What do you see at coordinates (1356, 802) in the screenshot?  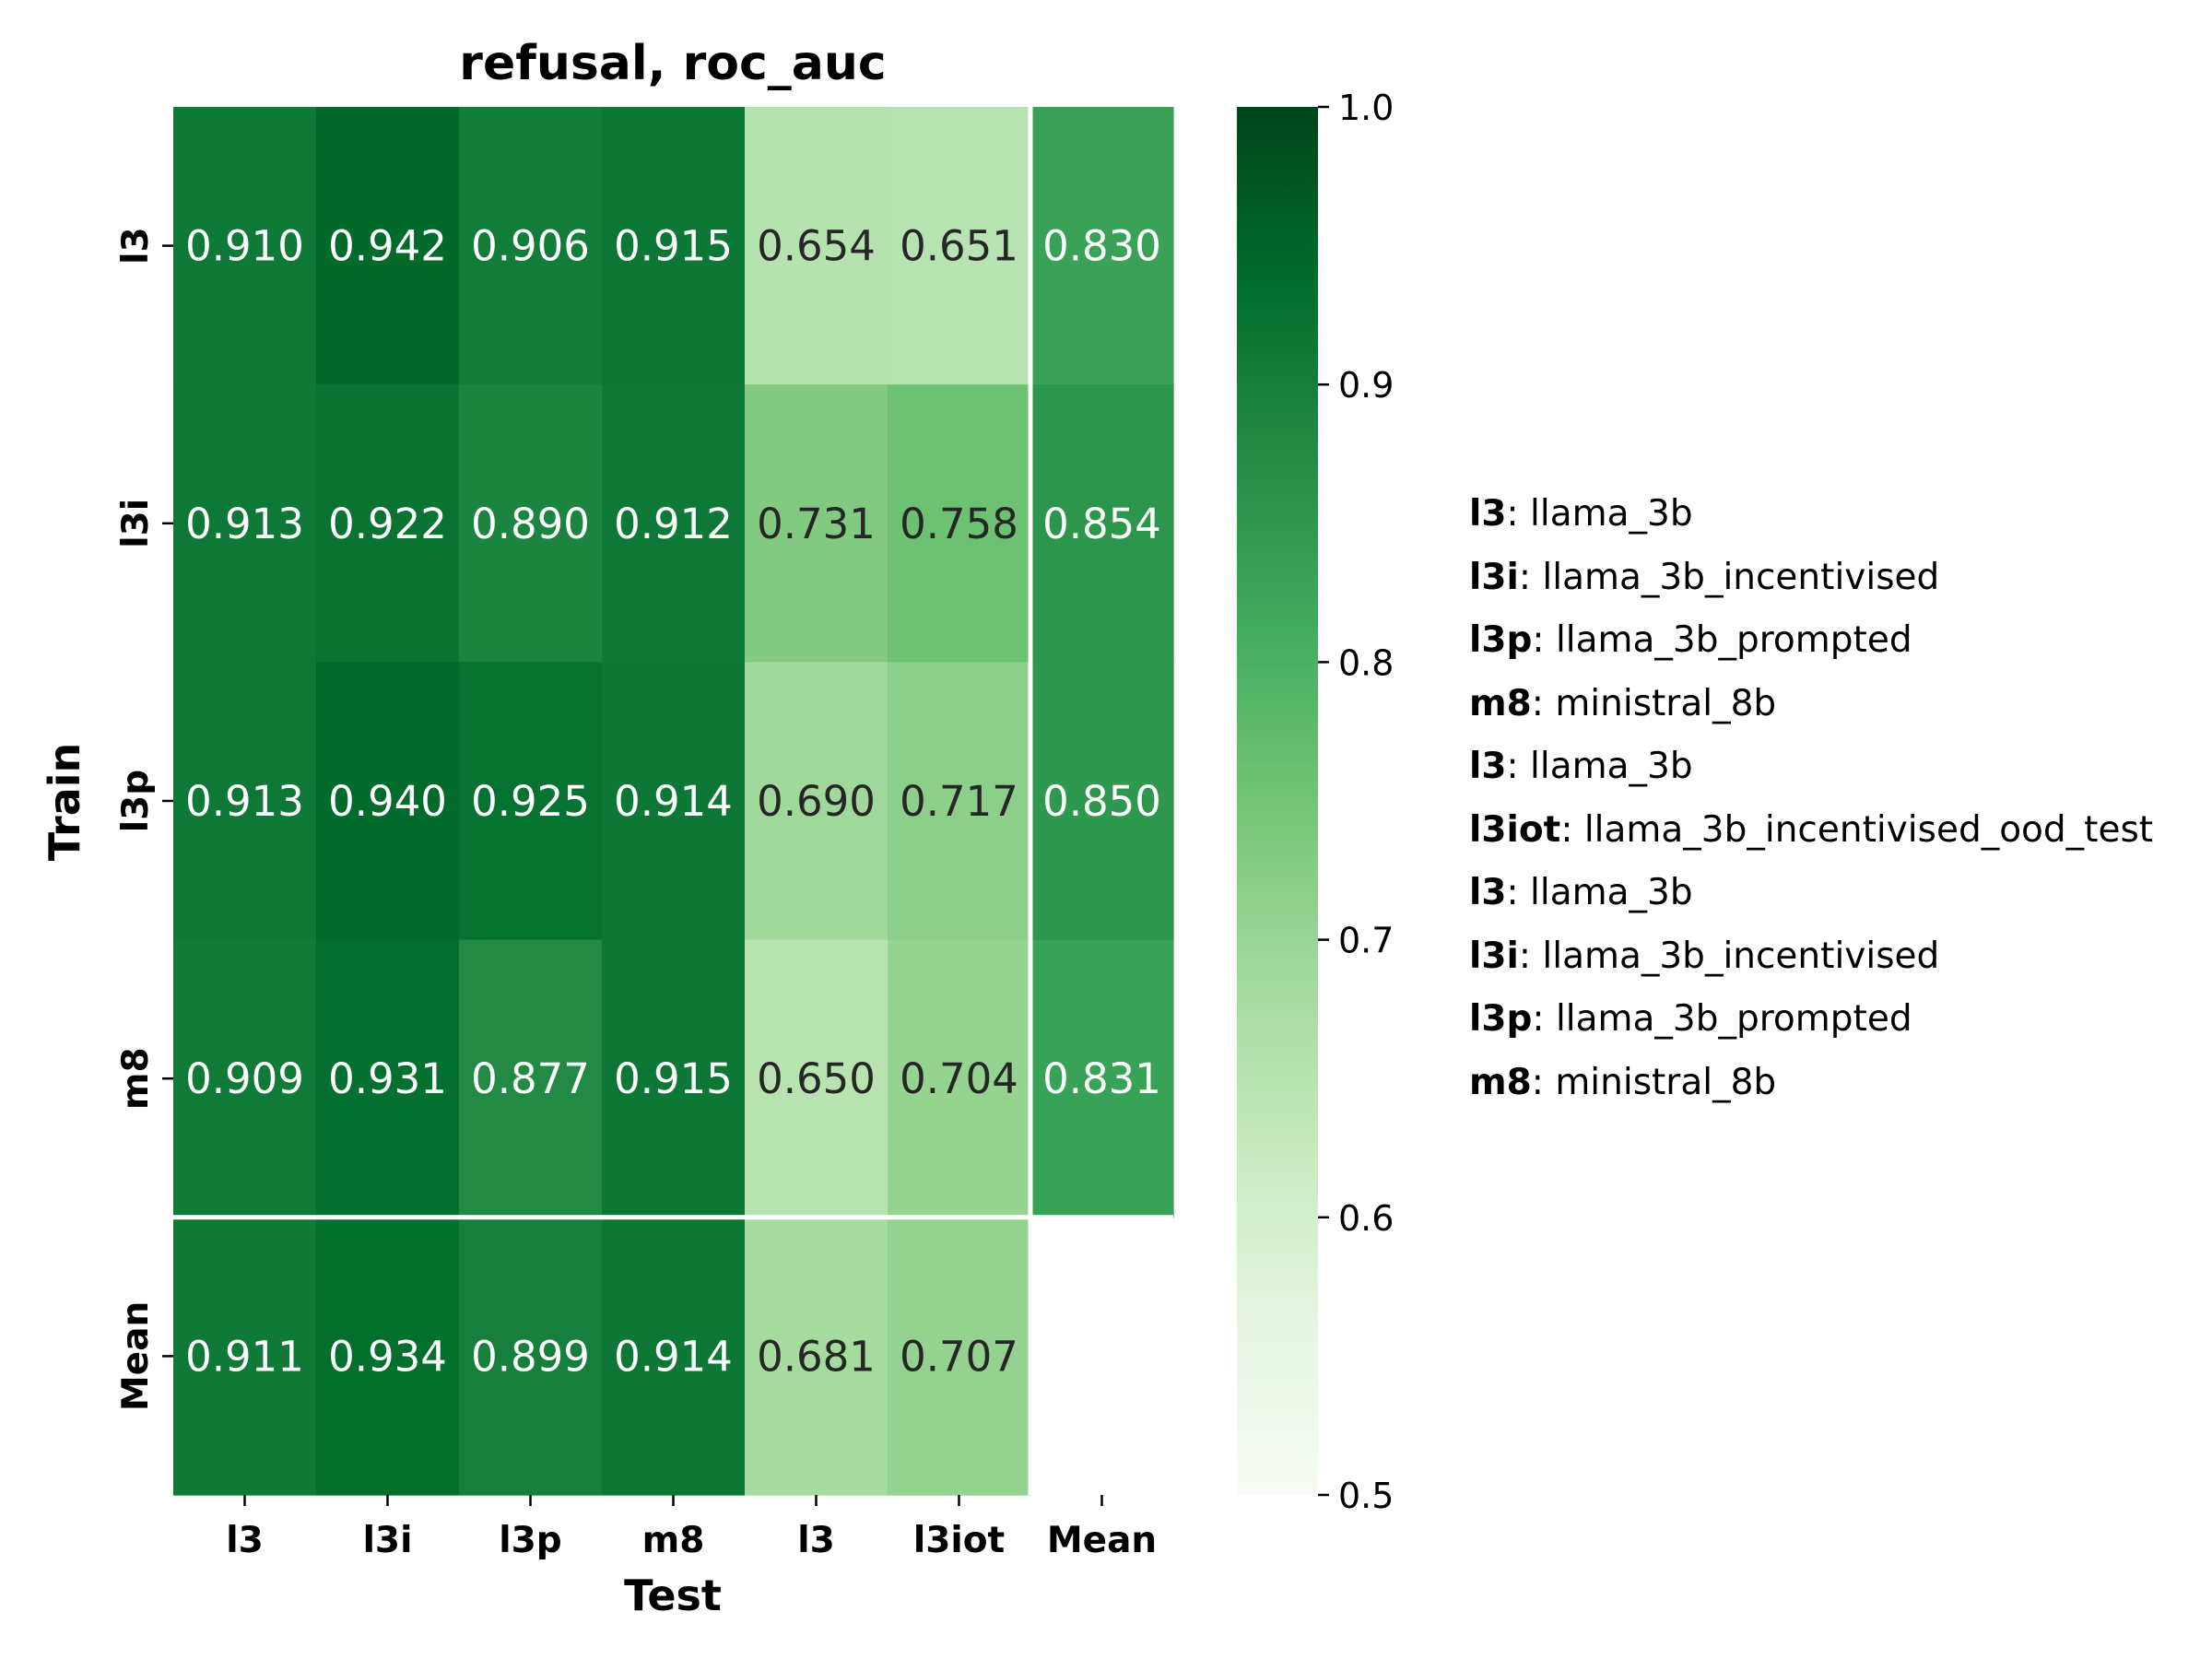 I see `colorbar-ticks: 0.5 0.6 0.7 0.8 0.9 1.0` at bounding box center [1356, 802].